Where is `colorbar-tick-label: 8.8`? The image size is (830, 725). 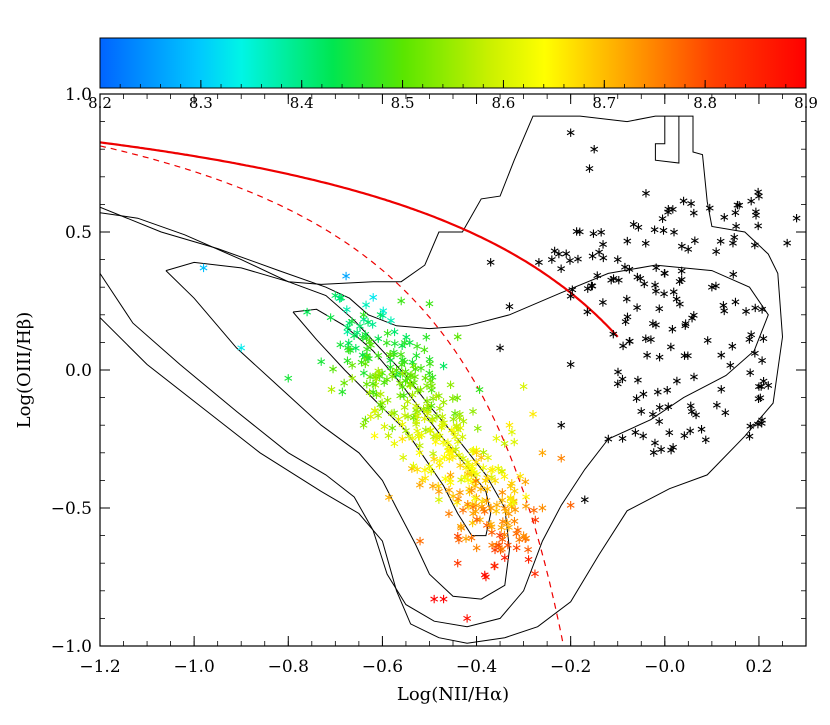
colorbar-tick-label: 8.8 is located at coordinates (705, 103).